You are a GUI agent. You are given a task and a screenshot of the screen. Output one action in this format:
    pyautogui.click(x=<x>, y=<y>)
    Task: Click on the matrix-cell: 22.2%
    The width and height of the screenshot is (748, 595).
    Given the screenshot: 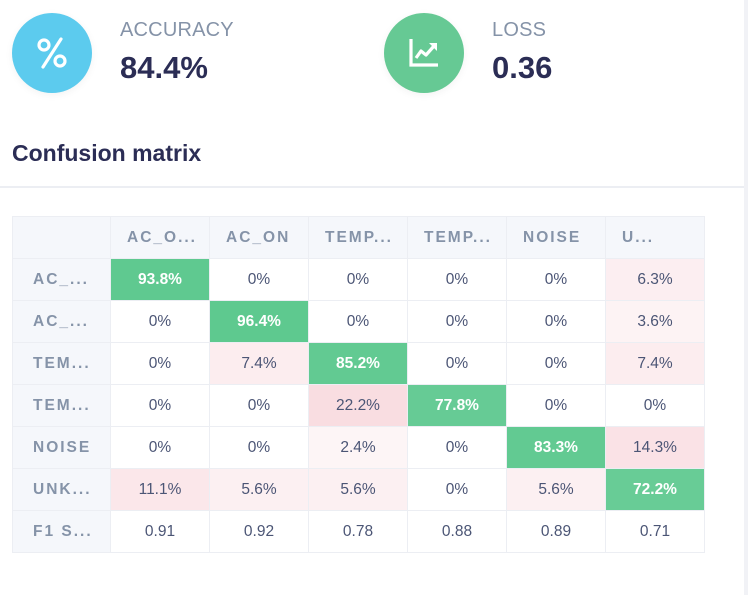 What is the action you would take?
    pyautogui.click(x=358, y=405)
    